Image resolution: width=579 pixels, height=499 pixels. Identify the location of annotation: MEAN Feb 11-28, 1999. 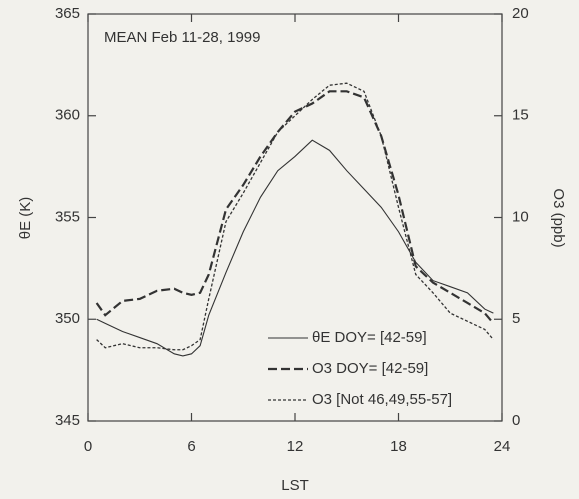
(182, 37).